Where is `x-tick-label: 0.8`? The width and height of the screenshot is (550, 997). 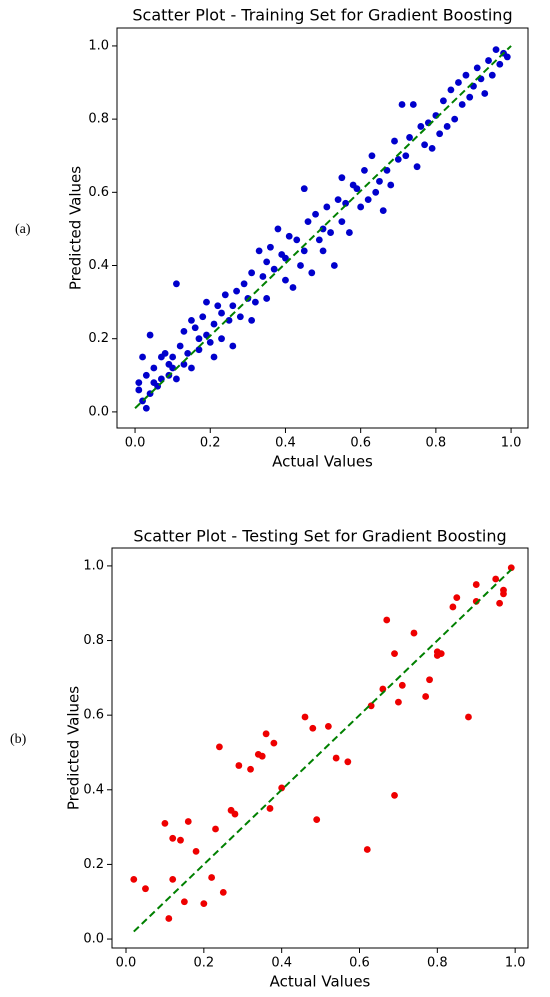
x-tick-label: 0.8 is located at coordinates (437, 963).